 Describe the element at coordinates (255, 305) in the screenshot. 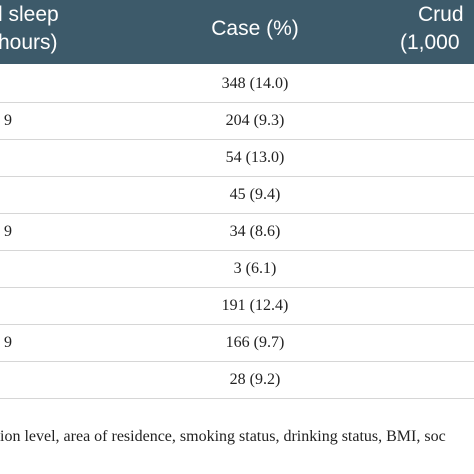

I see `case-cell: 191 (12.4)` at that location.